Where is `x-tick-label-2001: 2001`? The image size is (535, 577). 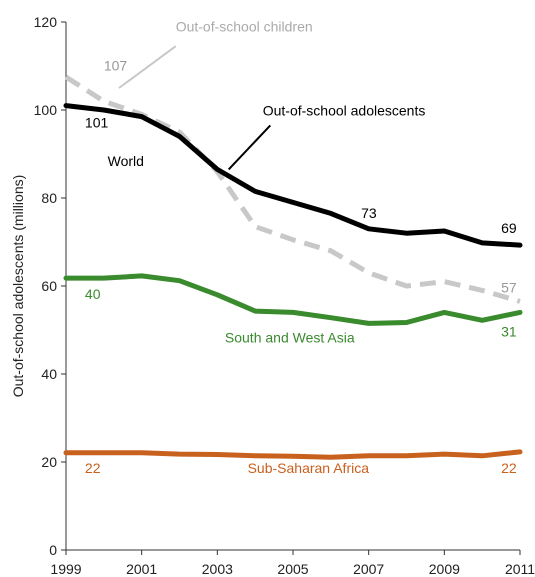 x-tick-label-2001: 2001 is located at coordinates (141, 569).